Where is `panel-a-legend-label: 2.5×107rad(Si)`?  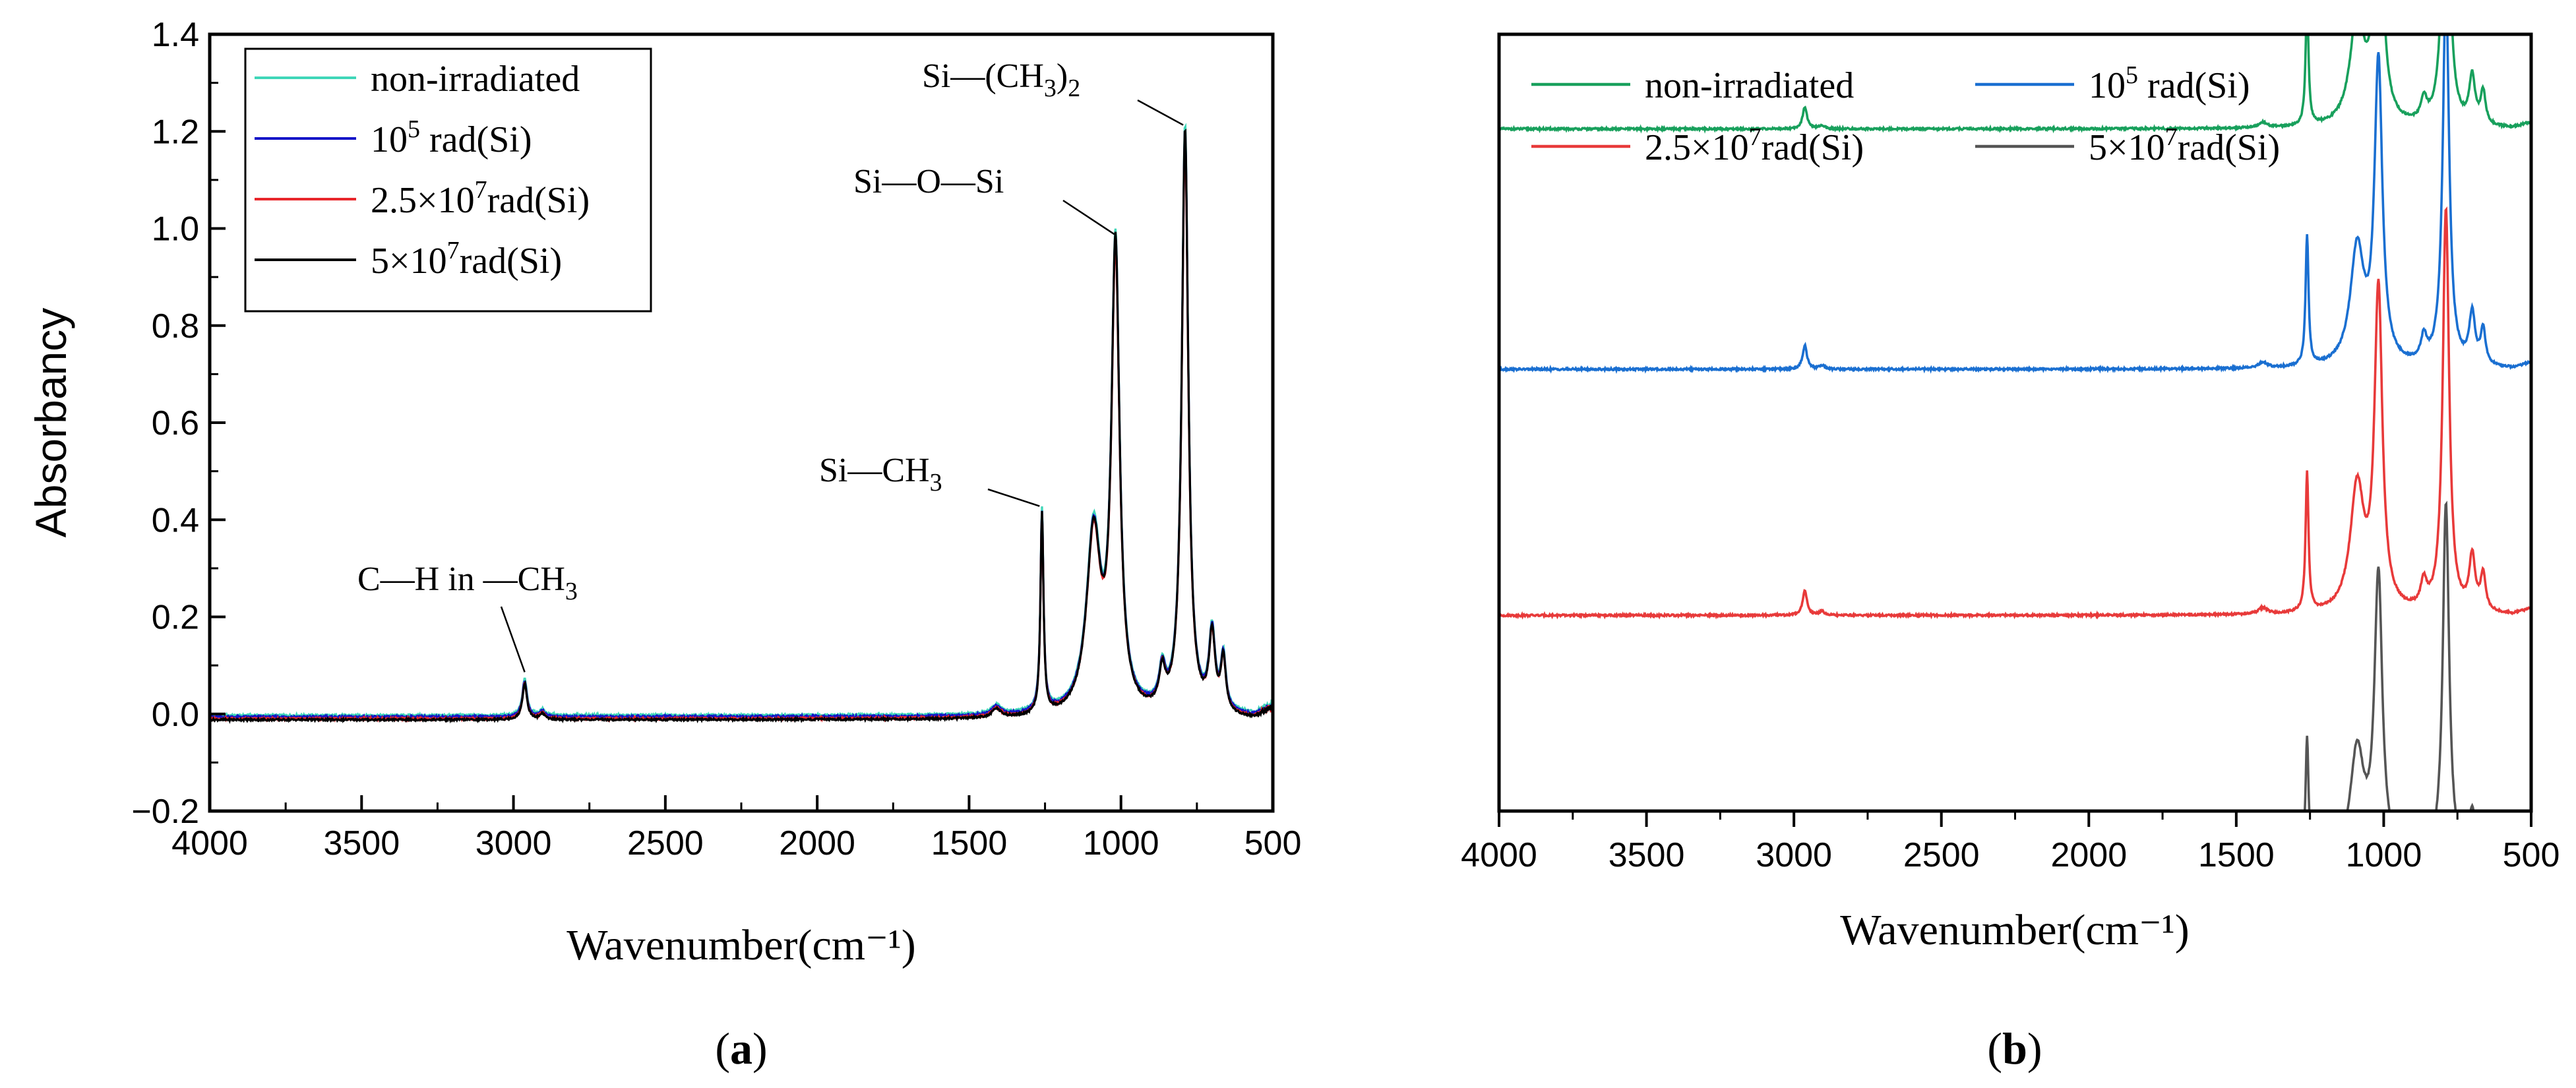
panel-a-legend-label: 2.5×107rad(Si) is located at coordinates (480, 198).